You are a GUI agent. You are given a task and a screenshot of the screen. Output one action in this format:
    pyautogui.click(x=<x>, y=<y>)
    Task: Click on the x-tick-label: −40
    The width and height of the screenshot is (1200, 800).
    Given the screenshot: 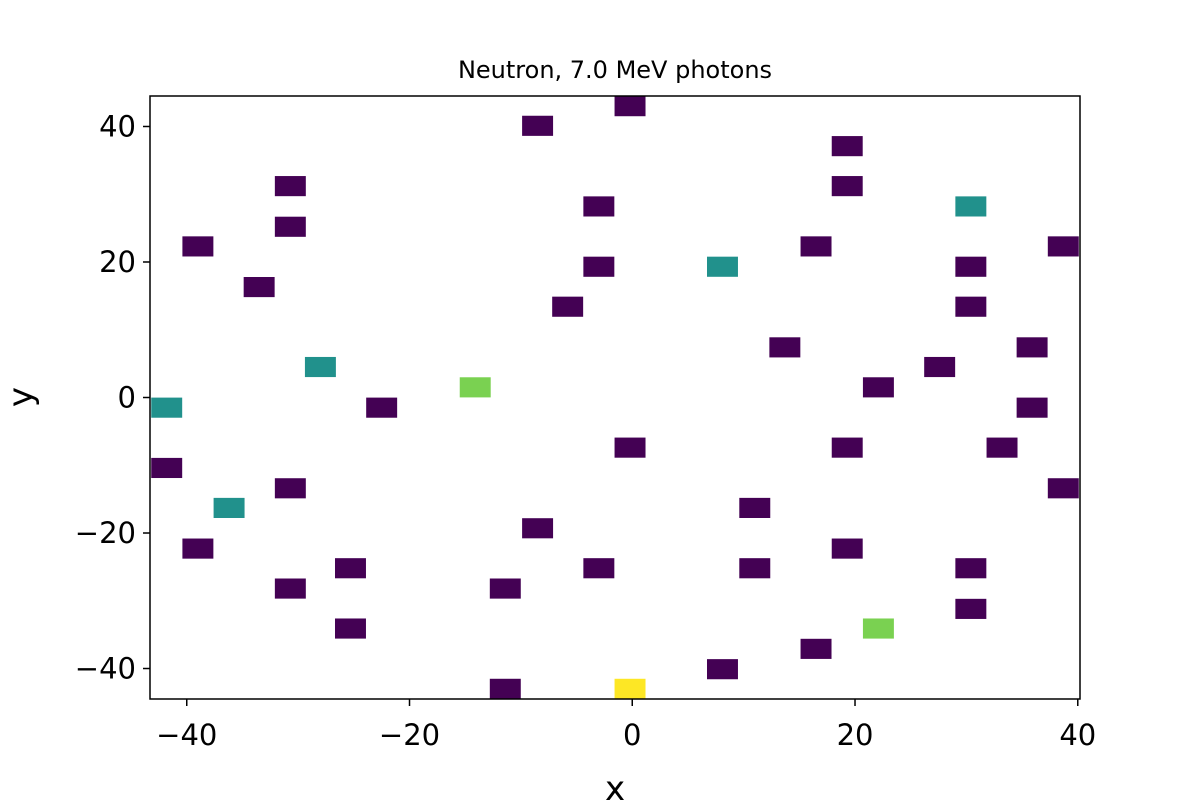 What is the action you would take?
    pyautogui.click(x=186, y=735)
    